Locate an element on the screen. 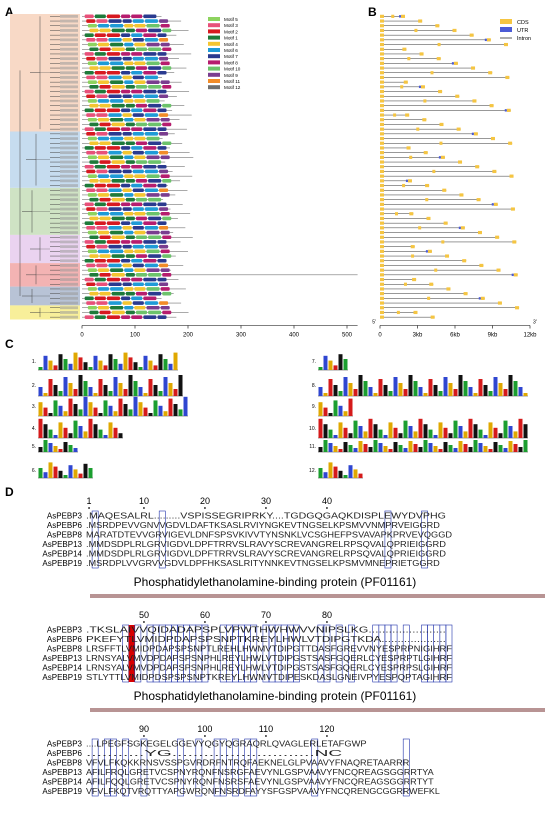  sequence-name: AsPEBP19 is located at coordinates (62, 677).